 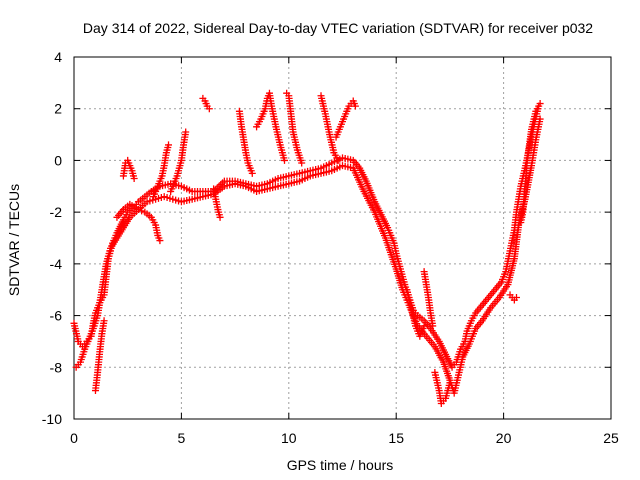 What do you see at coordinates (58, 57) in the screenshot?
I see `y-tick-label: 4` at bounding box center [58, 57].